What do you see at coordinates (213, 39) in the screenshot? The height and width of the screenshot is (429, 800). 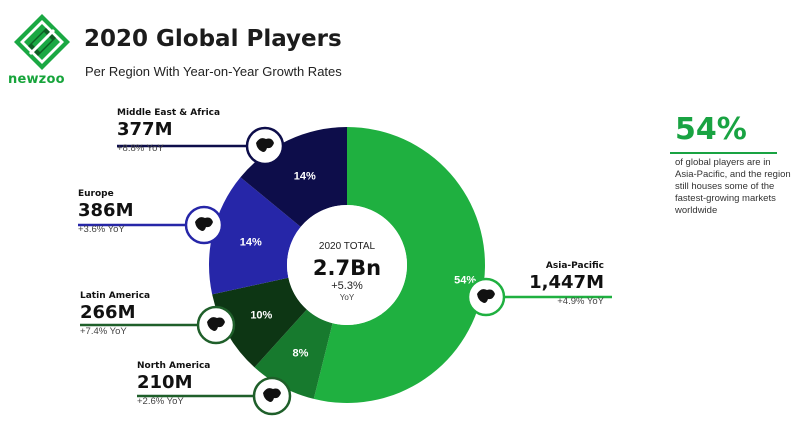 I see `page-title: 2020 Global Players` at bounding box center [213, 39].